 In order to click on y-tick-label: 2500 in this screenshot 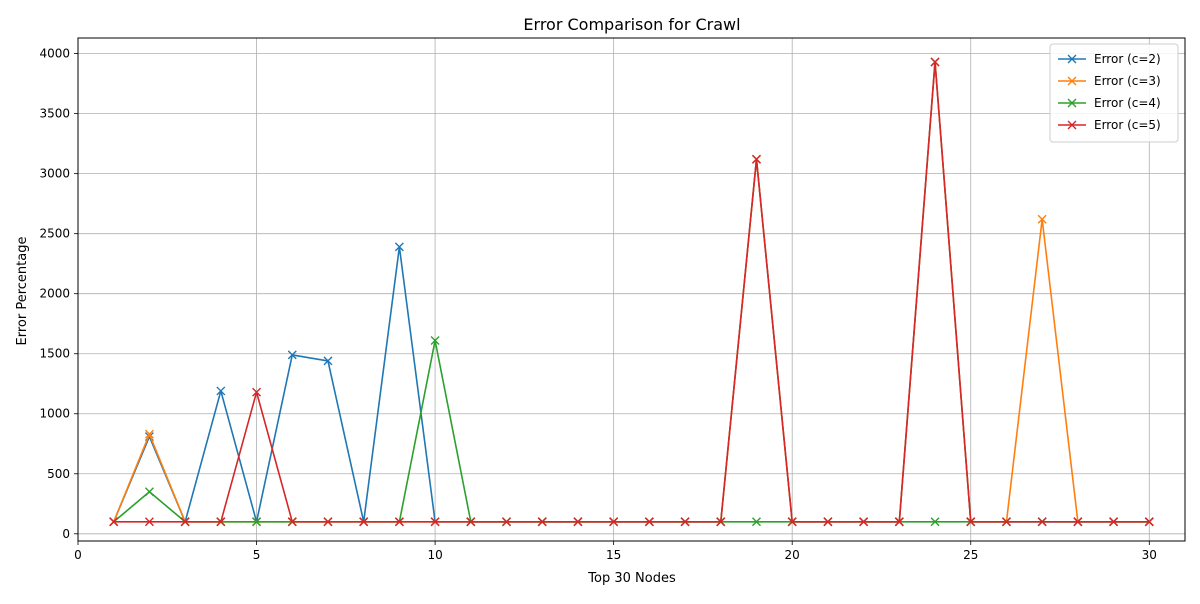, I will do `click(54, 234)`.